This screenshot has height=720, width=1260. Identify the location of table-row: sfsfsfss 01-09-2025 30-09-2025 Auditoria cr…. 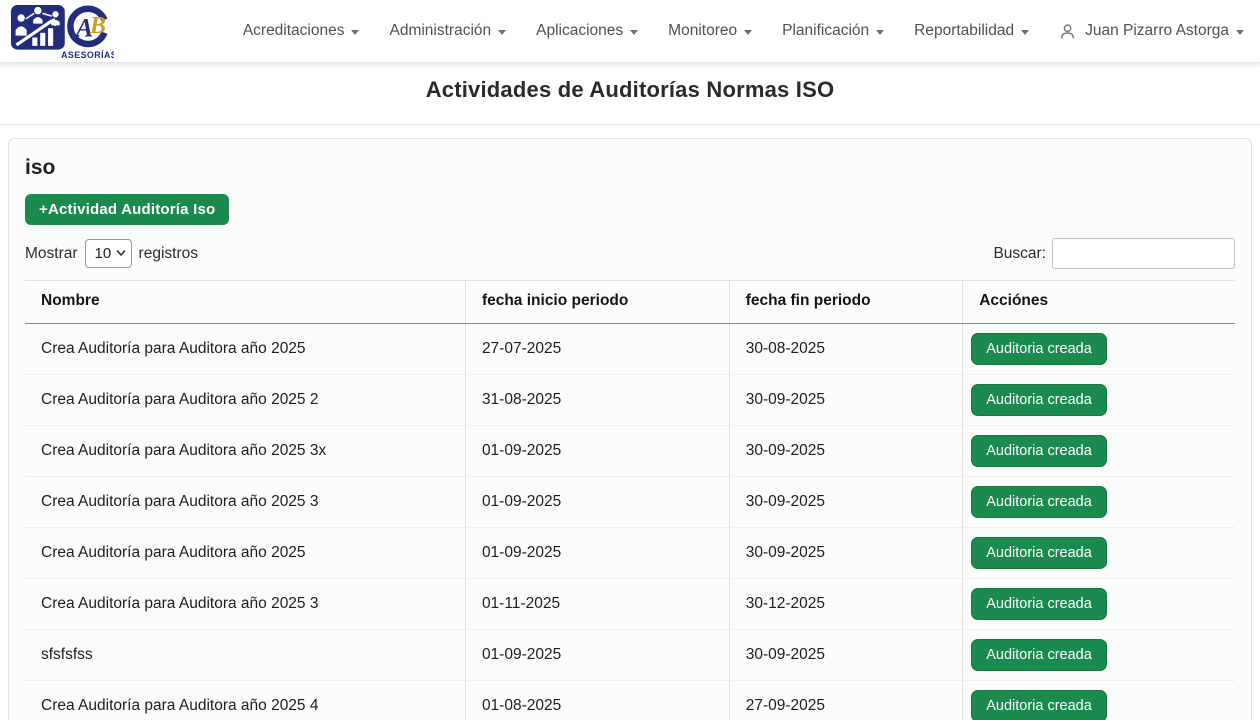
(630, 655).